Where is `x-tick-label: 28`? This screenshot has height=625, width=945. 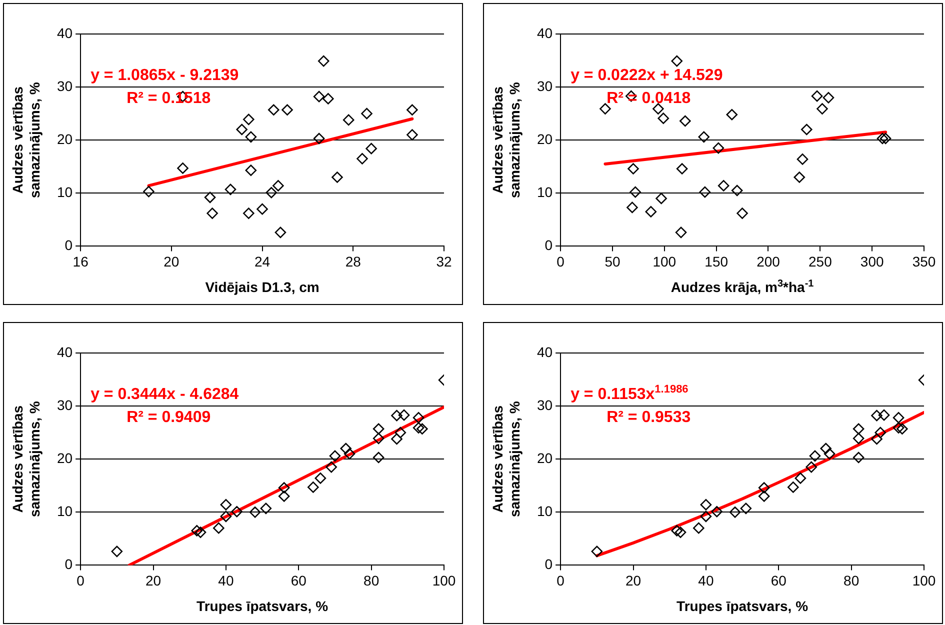
x-tick-label: 28 is located at coordinates (353, 261).